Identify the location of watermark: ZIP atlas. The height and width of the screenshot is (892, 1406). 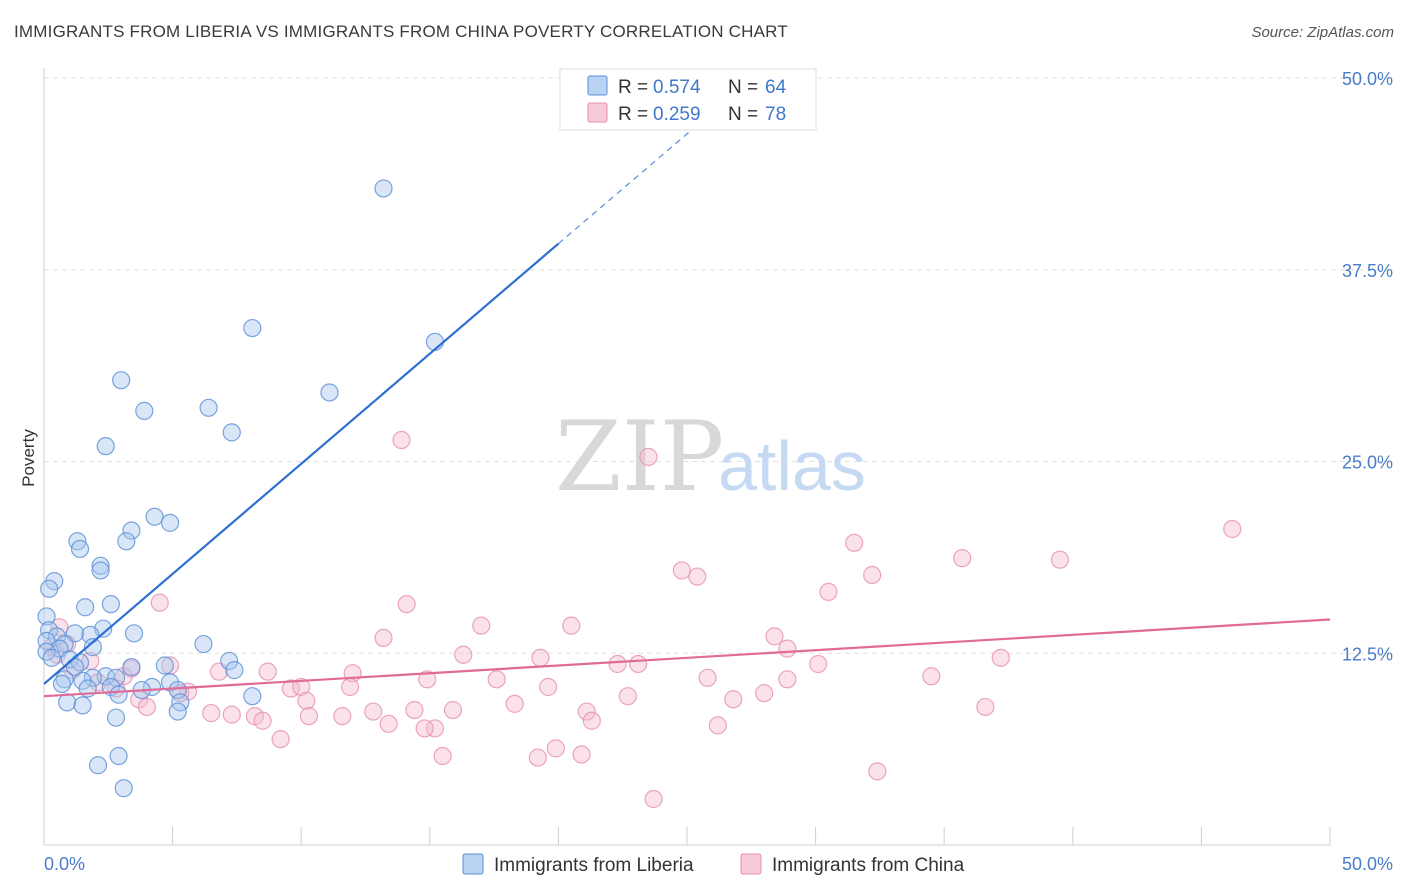
(710, 457).